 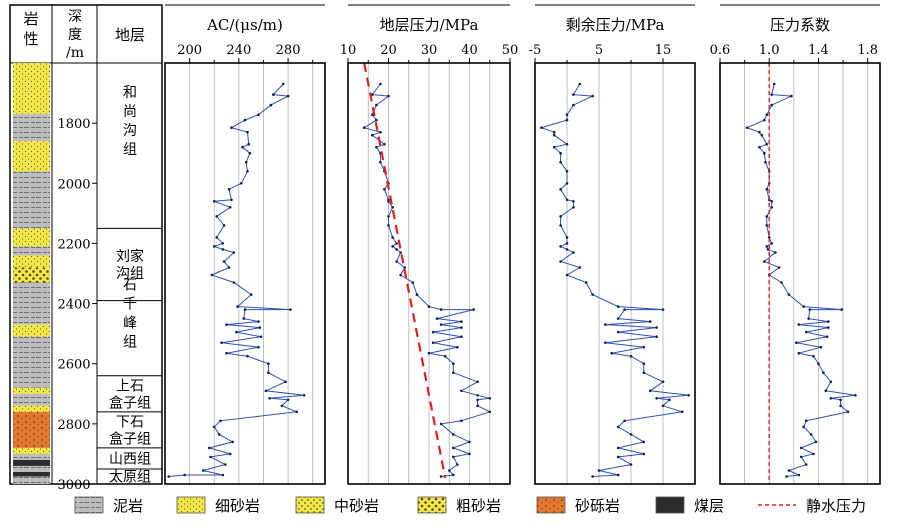 What do you see at coordinates (89, 505) in the screenshot?
I see `legend-swatch` at bounding box center [89, 505].